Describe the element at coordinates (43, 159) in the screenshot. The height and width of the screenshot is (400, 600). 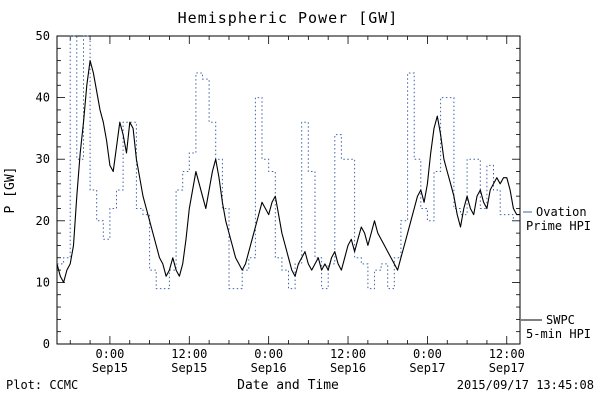
I see `y-tick-label: 30` at that location.